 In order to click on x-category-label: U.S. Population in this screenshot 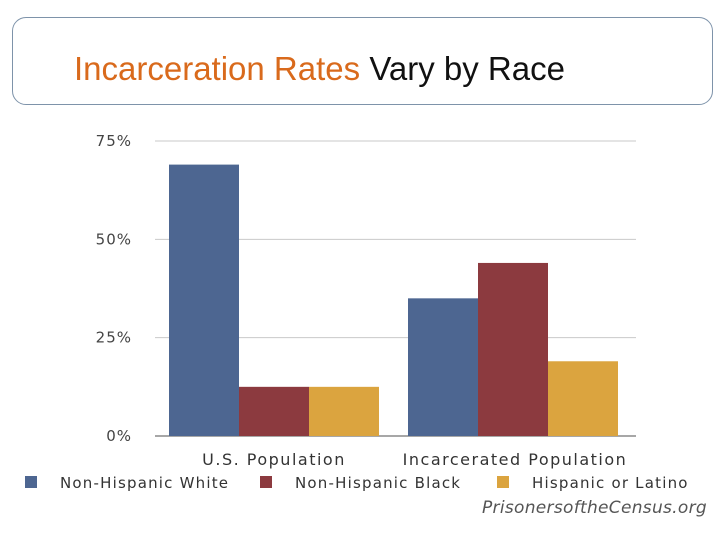, I will do `click(274, 459)`.